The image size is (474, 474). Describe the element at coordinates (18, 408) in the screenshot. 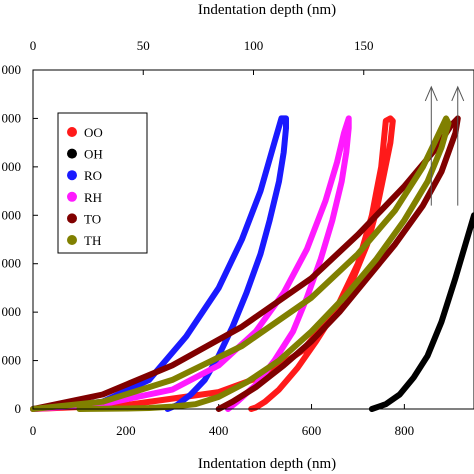

I see `y-tick-label: 0` at that location.